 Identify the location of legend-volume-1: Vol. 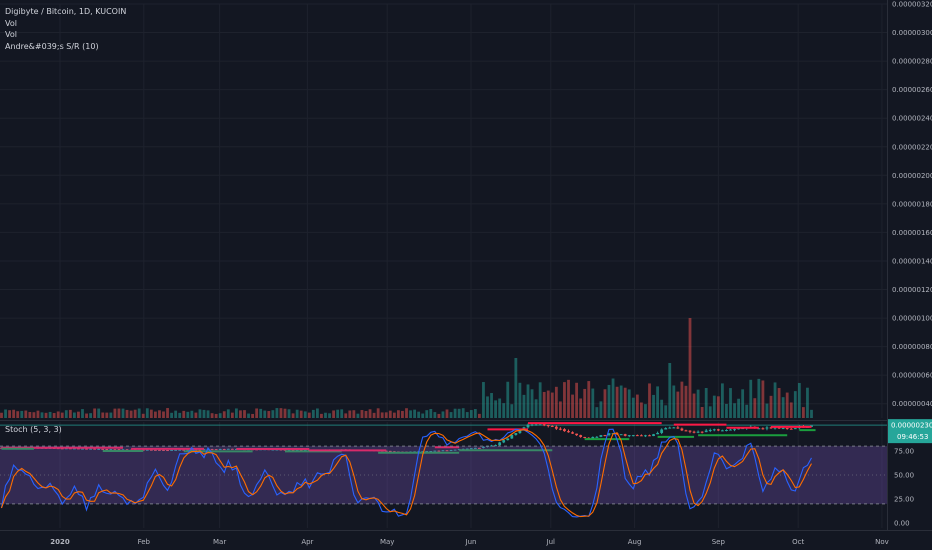
(11, 23).